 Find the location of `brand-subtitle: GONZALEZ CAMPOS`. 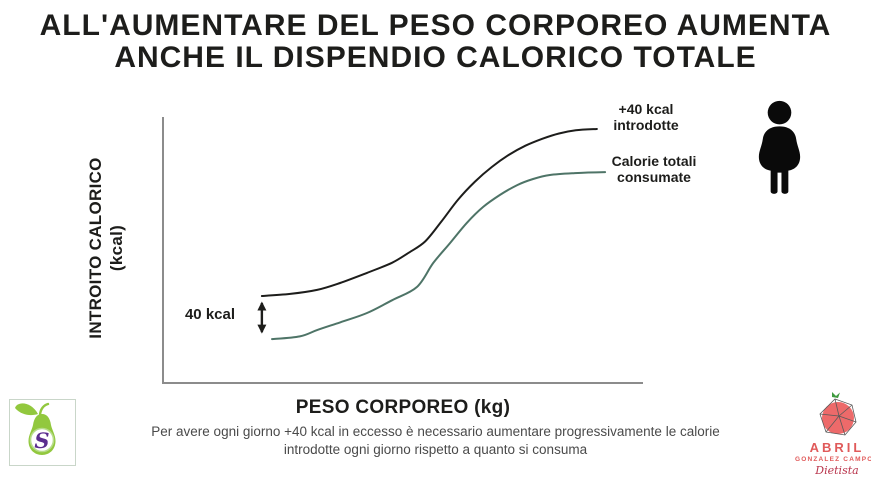

brand-subtitle: GONZALEZ CAMPOS is located at coordinates (832, 459).